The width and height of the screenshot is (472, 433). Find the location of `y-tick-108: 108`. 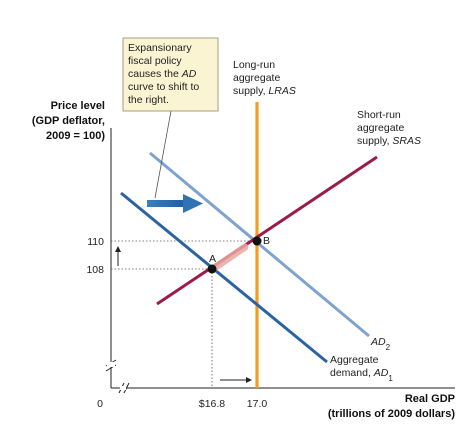

y-tick-108: 108 is located at coordinates (95, 270).